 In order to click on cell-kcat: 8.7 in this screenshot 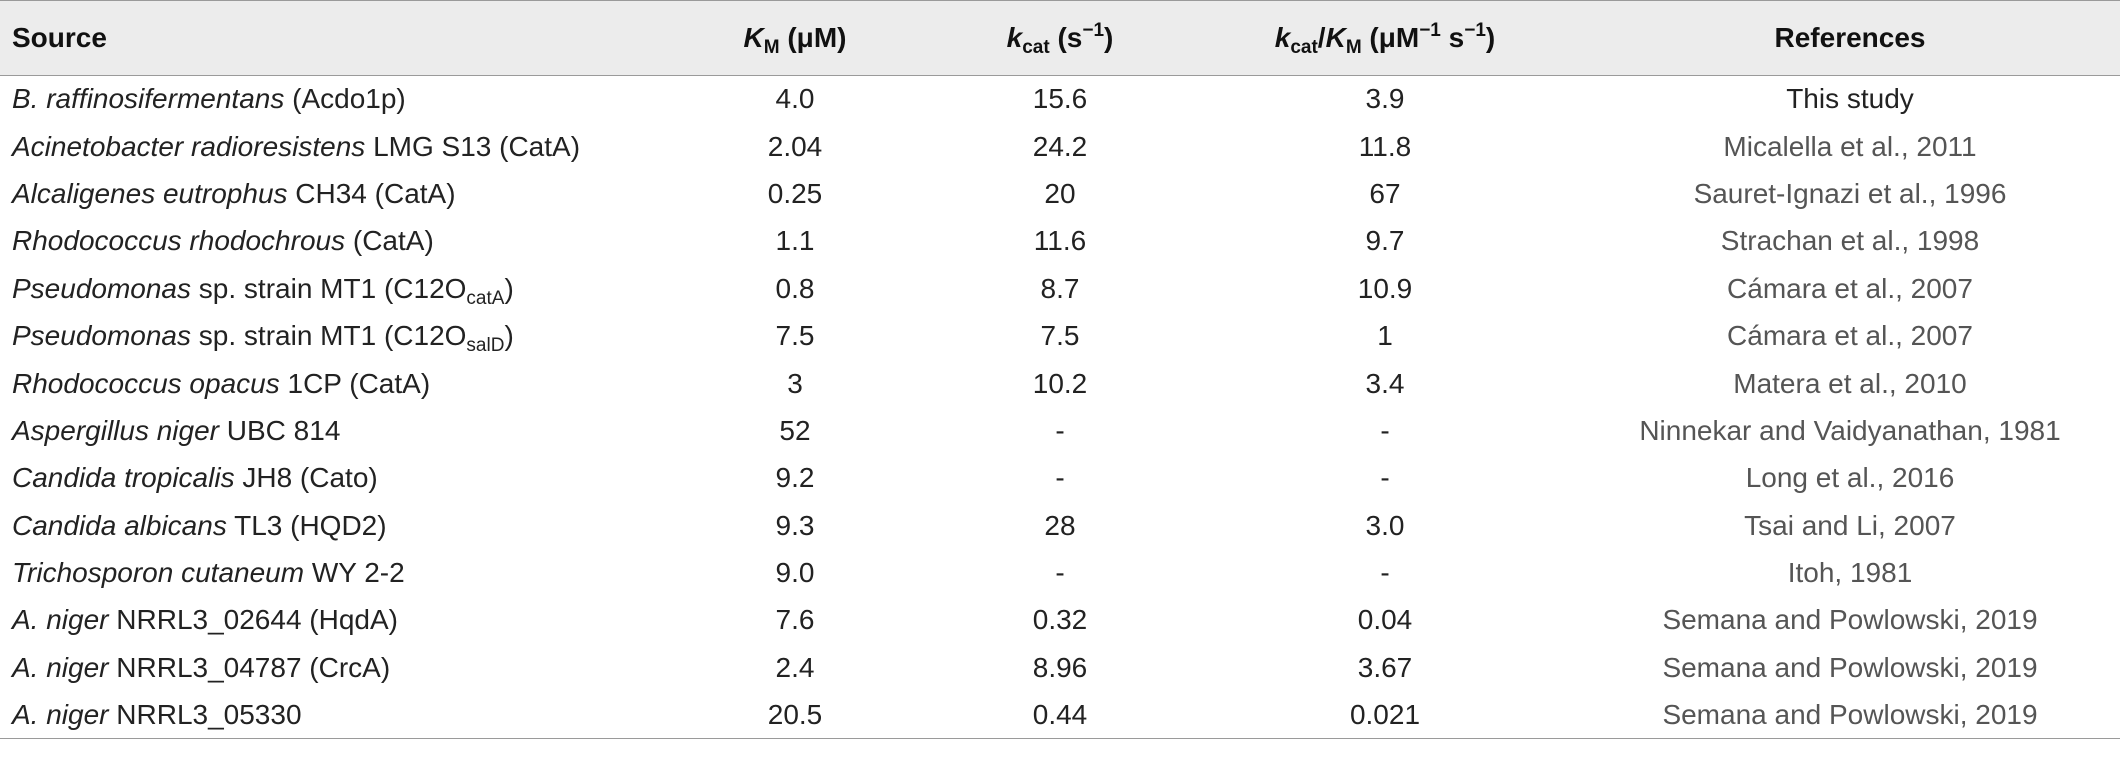, I will do `click(1060, 288)`.